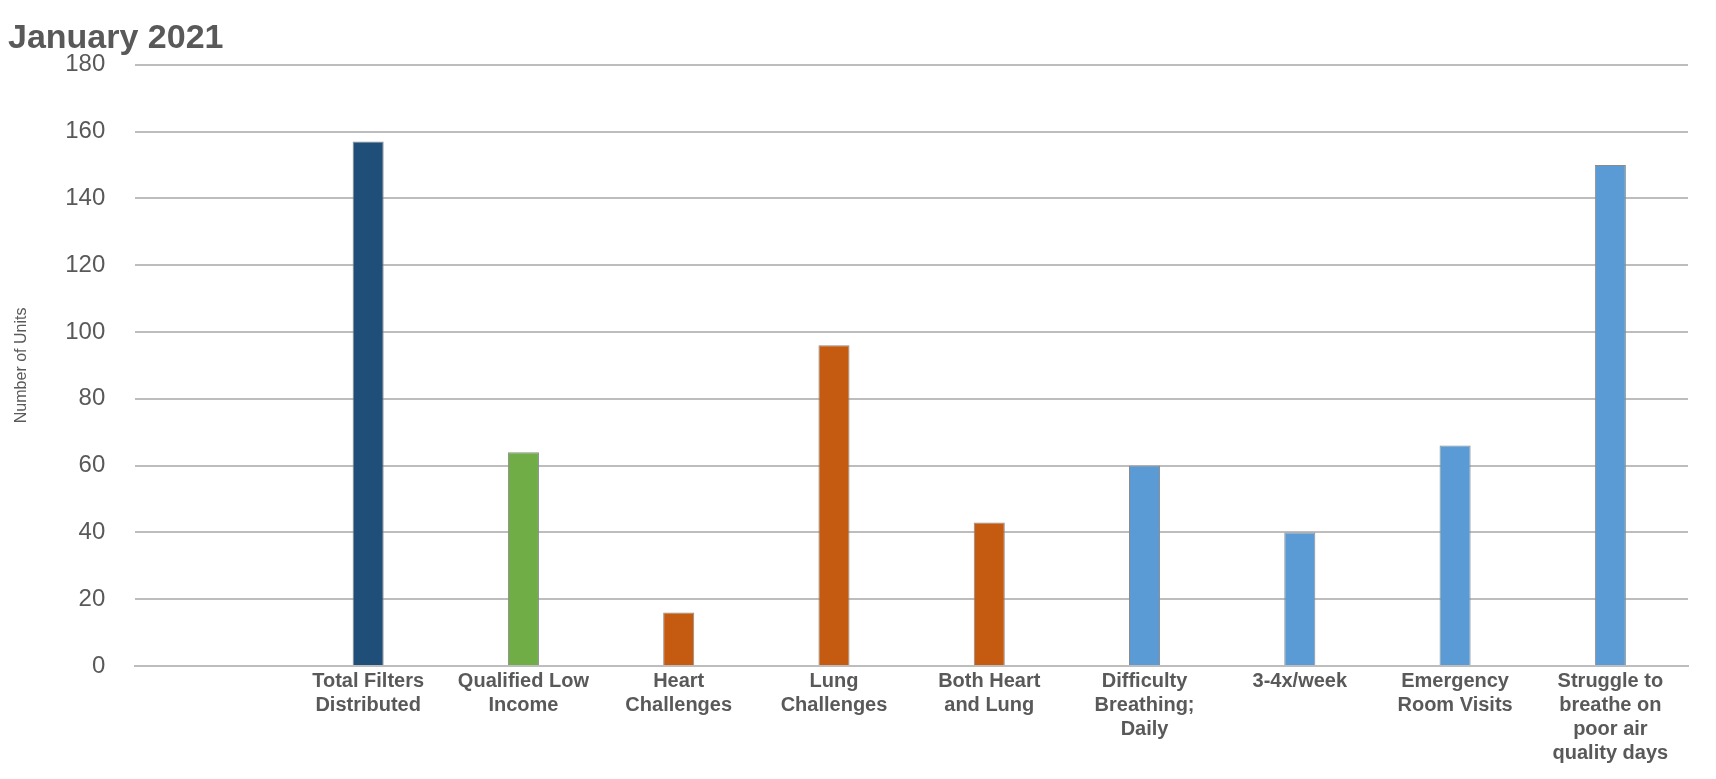 This screenshot has height=779, width=1716. Describe the element at coordinates (85, 330) in the screenshot. I see `y-tick-label: 100` at that location.